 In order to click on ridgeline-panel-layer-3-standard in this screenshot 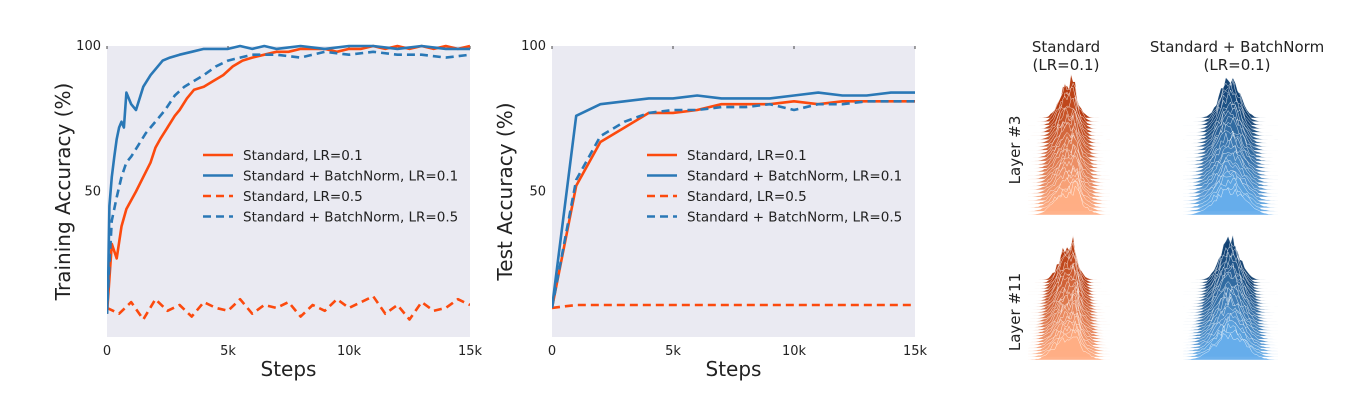, I will do `click(1069, 144)`.